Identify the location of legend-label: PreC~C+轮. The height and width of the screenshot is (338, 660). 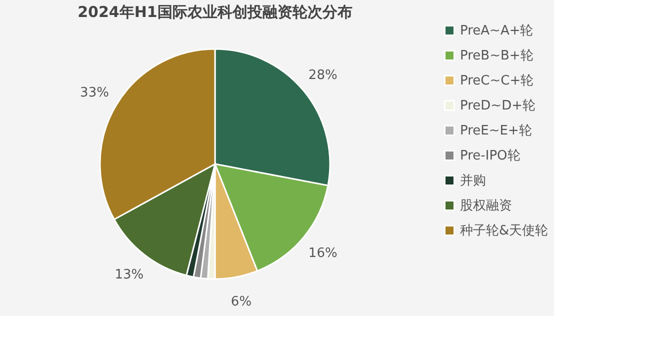
(497, 81).